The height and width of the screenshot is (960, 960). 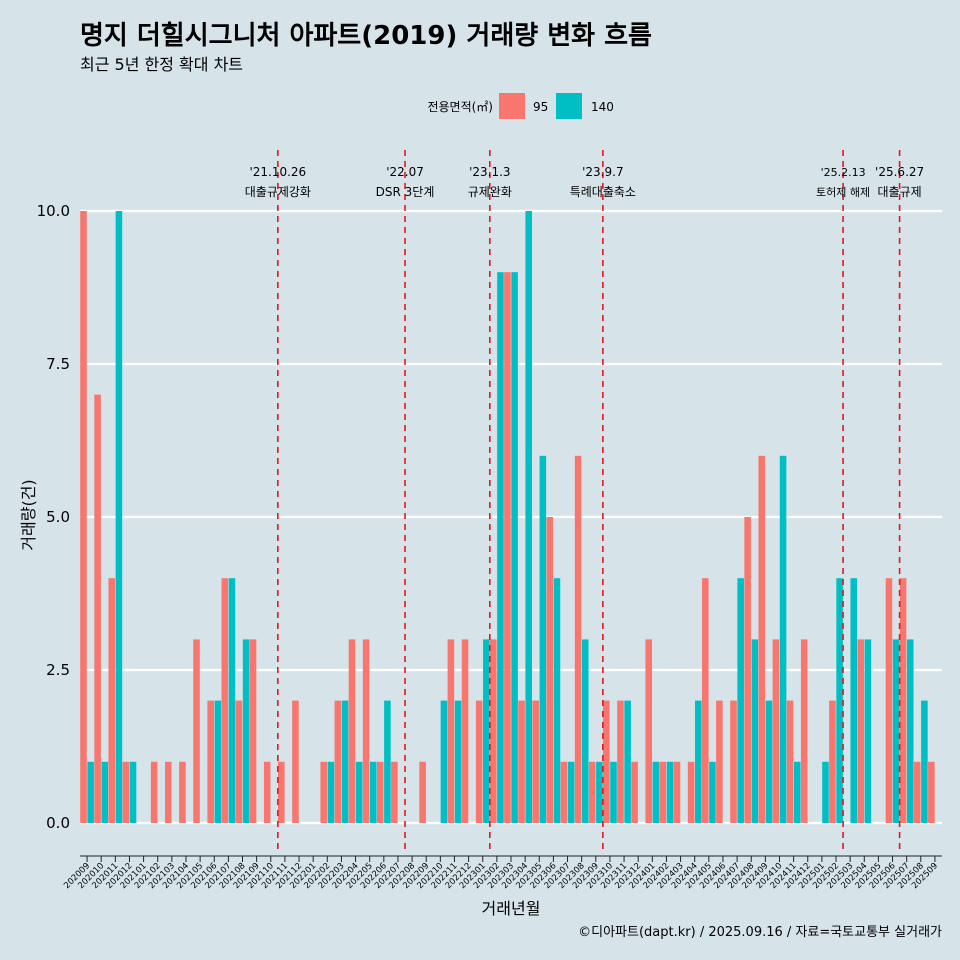 What do you see at coordinates (899, 172) in the screenshot?
I see `event-date: '25.6.27` at bounding box center [899, 172].